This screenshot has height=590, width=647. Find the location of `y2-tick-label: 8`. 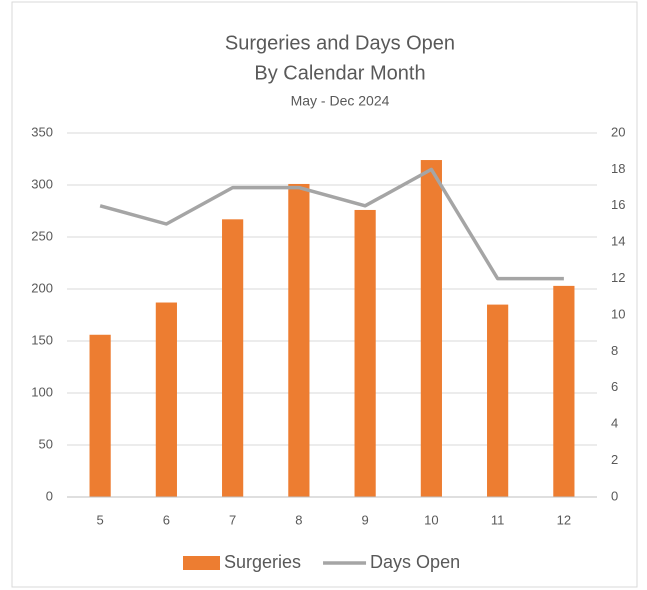

y2-tick-label: 8 is located at coordinates (614, 350).